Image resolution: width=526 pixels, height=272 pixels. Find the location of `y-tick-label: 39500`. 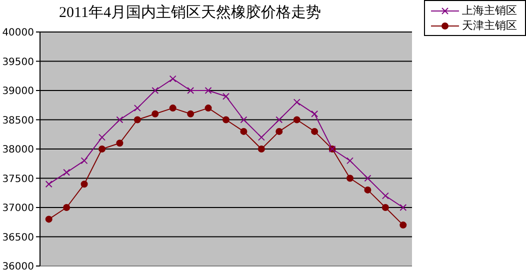

y-tick-label: 39500 is located at coordinates (18, 62).